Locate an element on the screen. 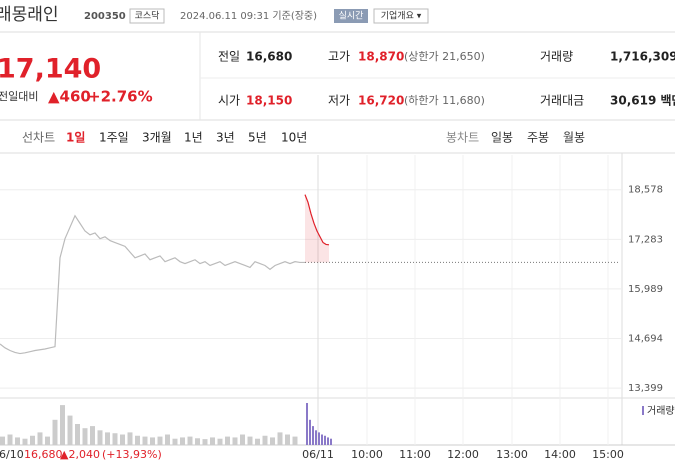 This screenshot has width=675, height=474. tab: 10년 is located at coordinates (294, 138).